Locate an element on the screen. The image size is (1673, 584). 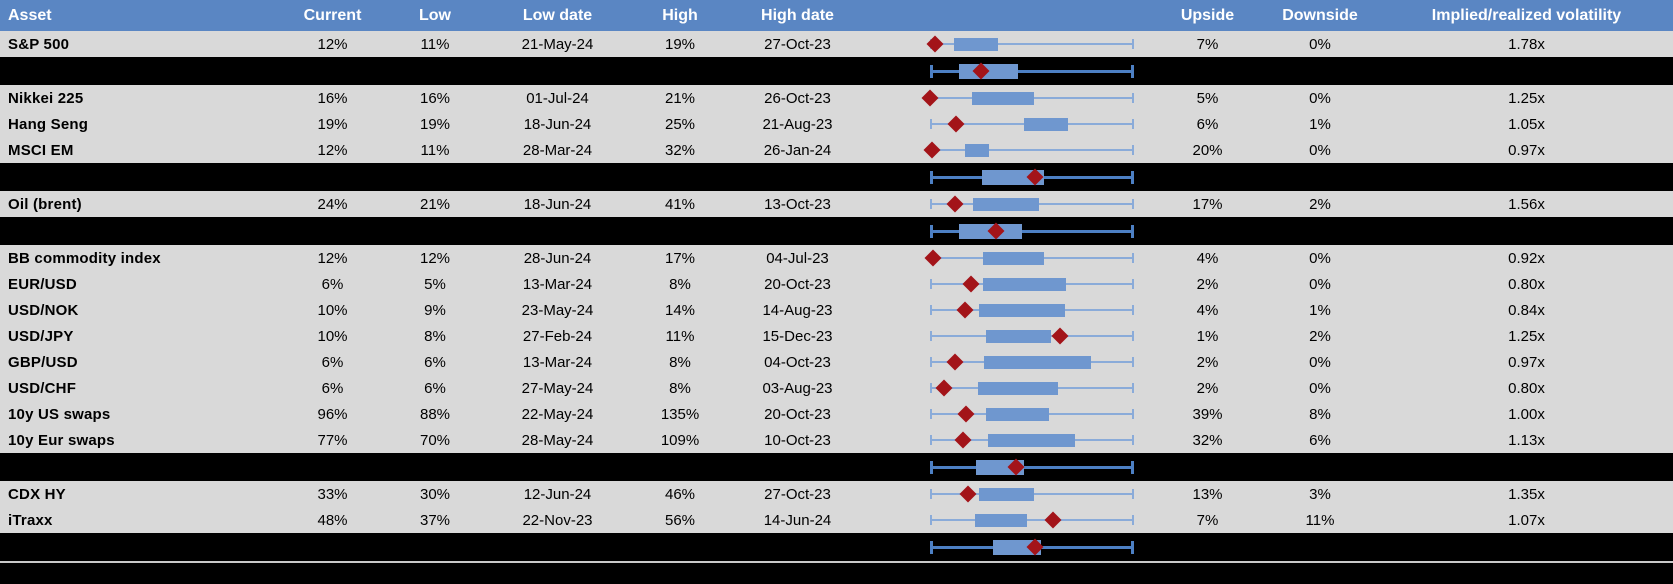
current-value: 33% is located at coordinates (332, 494).